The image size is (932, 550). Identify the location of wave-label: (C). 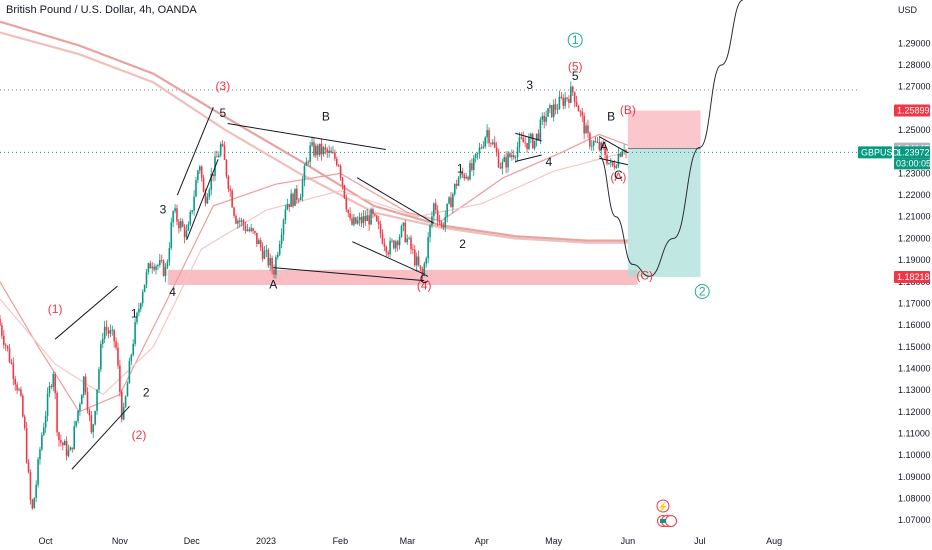
(644, 276).